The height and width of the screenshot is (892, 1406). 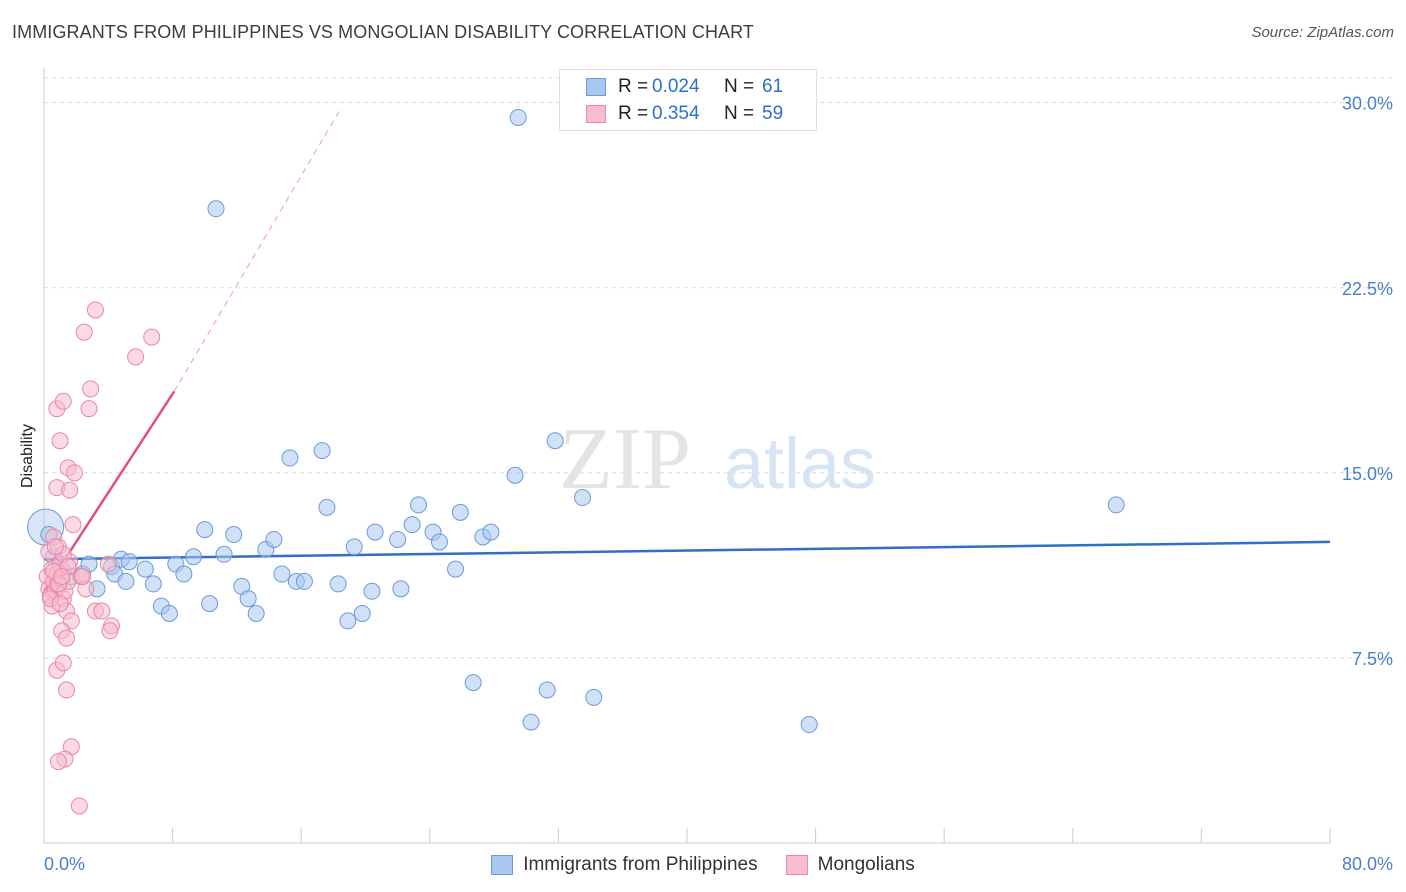 What do you see at coordinates (1367, 864) in the screenshot?
I see `x-tick-label-max: 80.0%` at bounding box center [1367, 864].